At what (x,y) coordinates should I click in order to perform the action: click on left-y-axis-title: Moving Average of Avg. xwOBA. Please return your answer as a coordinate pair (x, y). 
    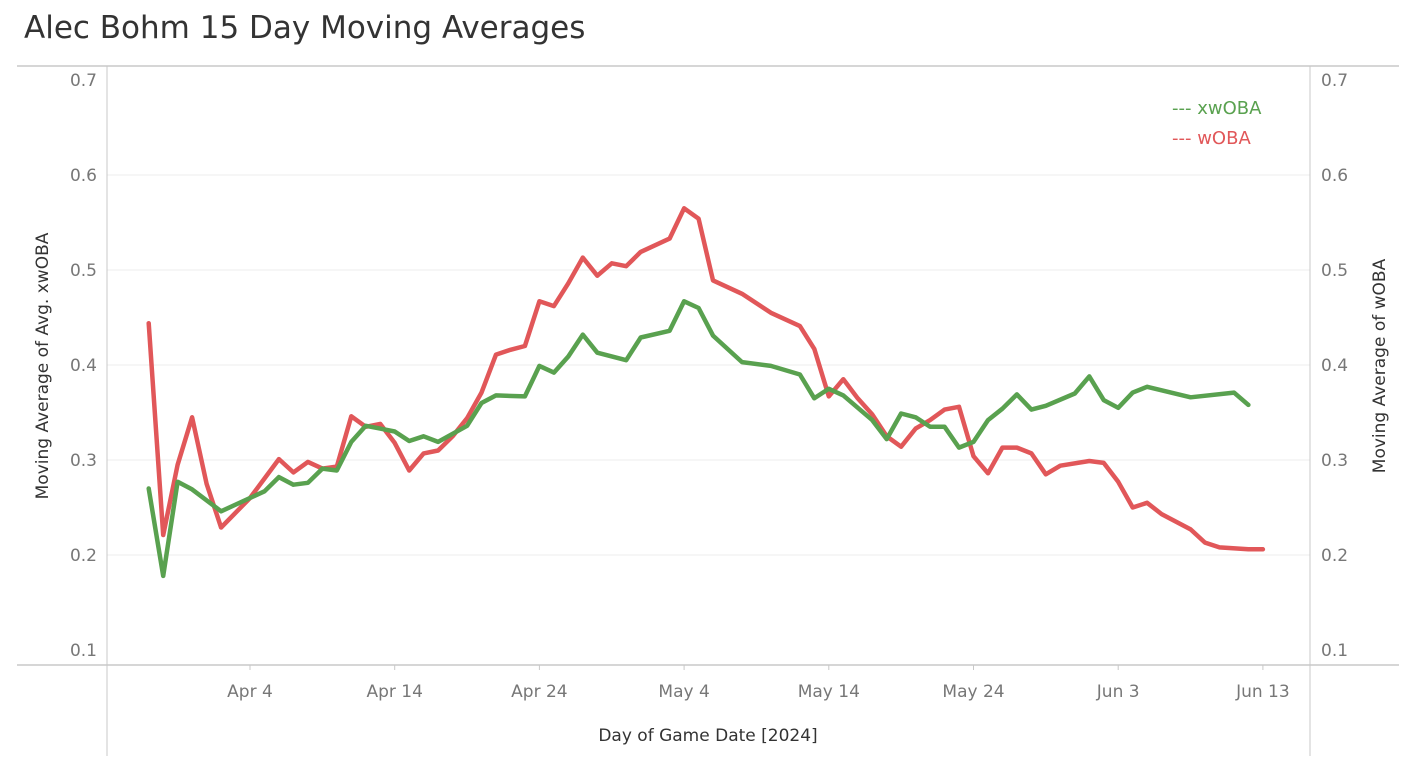
    Looking at the image, I should click on (43, 365).